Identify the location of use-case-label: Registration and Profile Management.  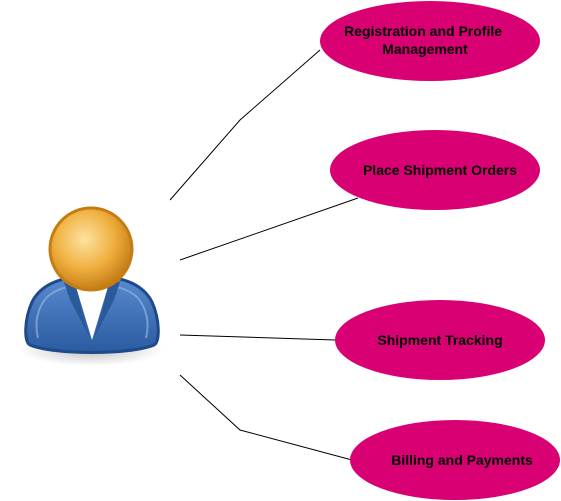
(425, 40).